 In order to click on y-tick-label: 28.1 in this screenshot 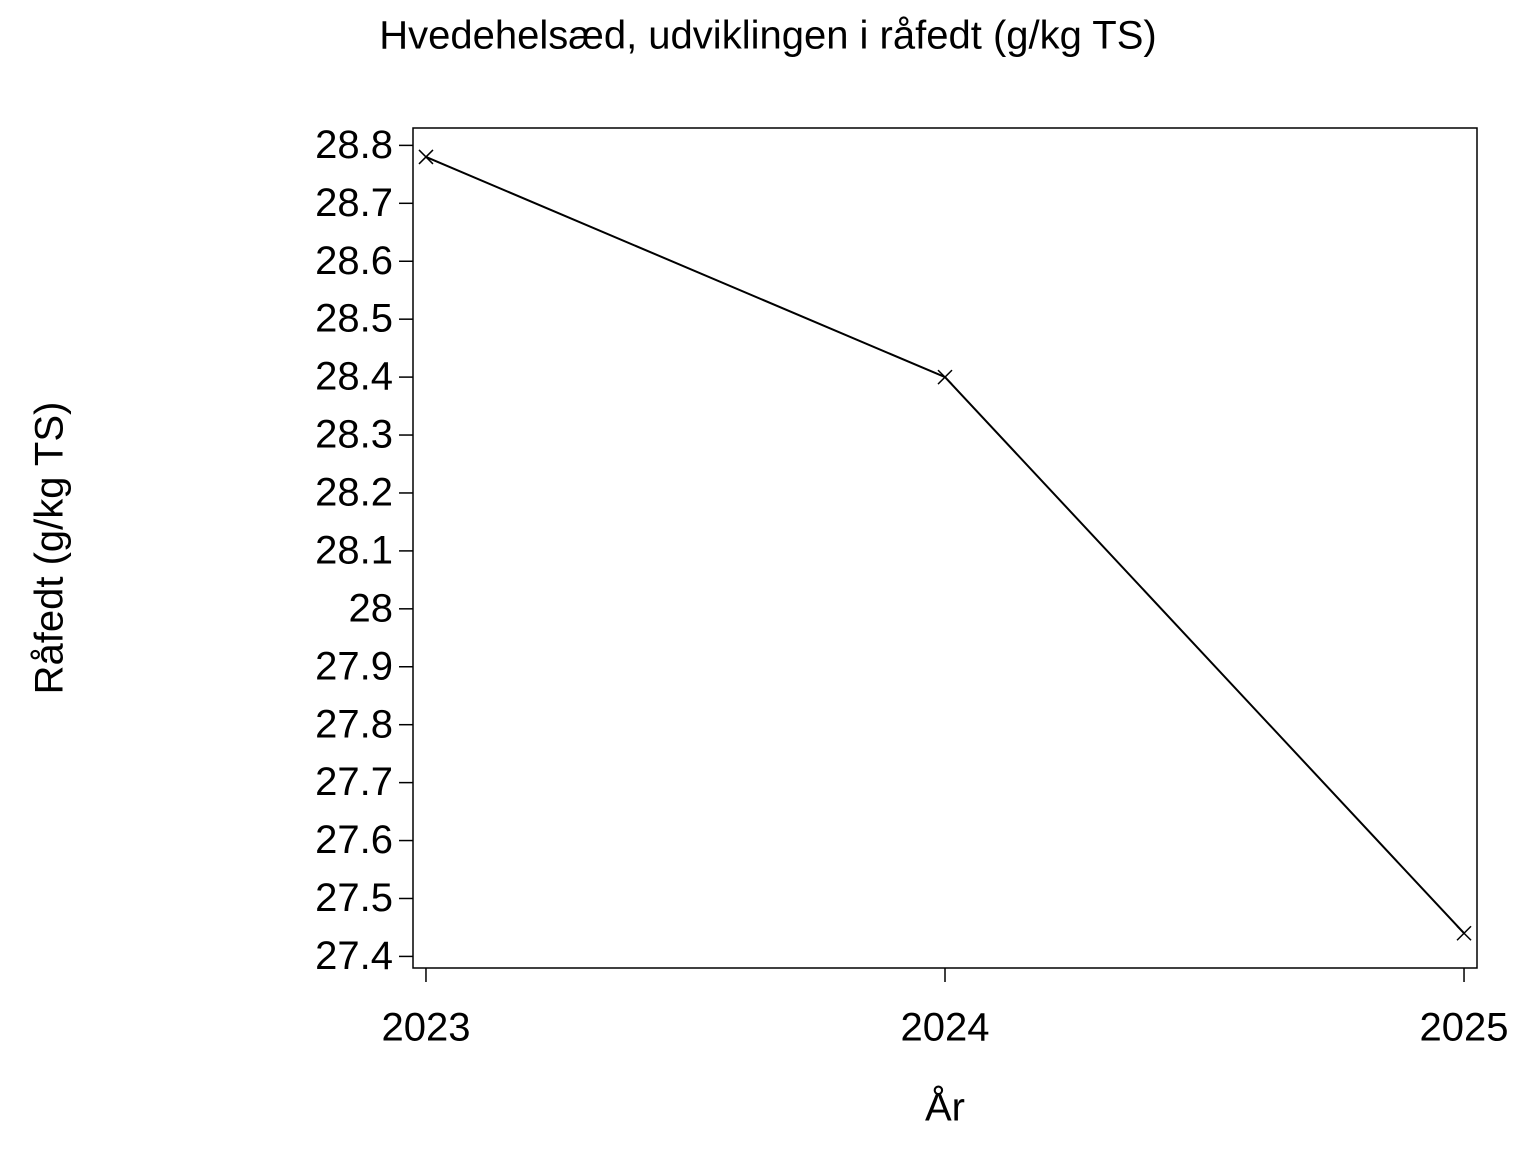, I will do `click(354, 550)`.